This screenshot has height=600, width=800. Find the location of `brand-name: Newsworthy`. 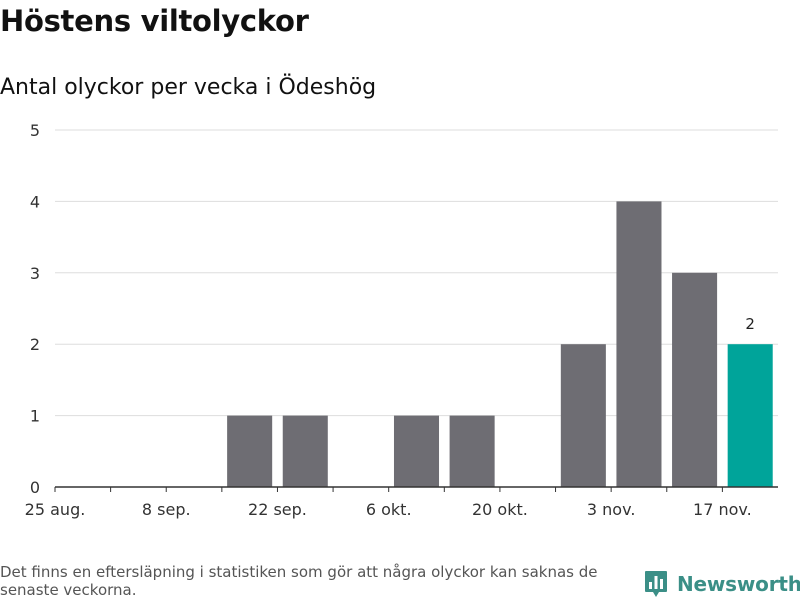

brand-name: Newsworthy is located at coordinates (738, 584).